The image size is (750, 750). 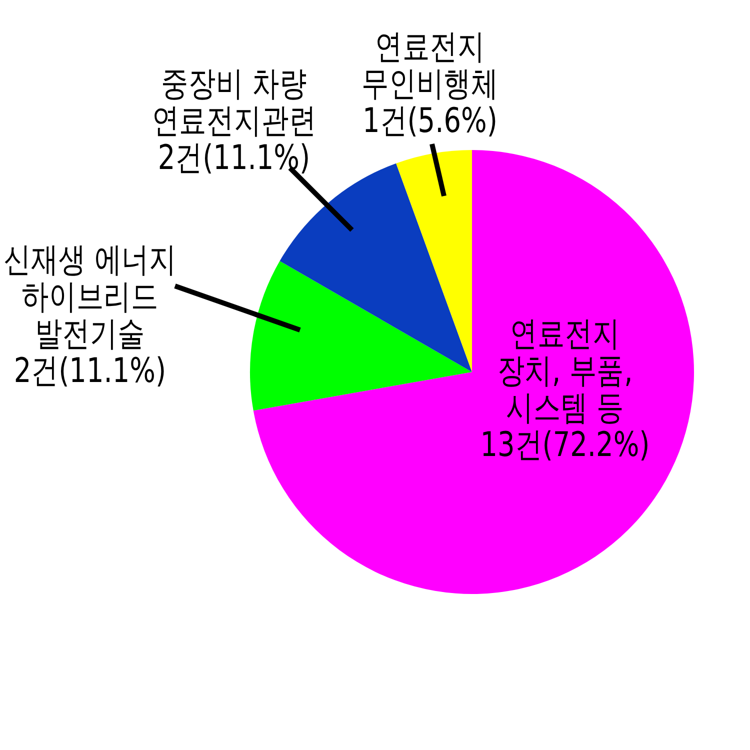 I want to click on data-label: 13건(72.2%), so click(x=565, y=445).